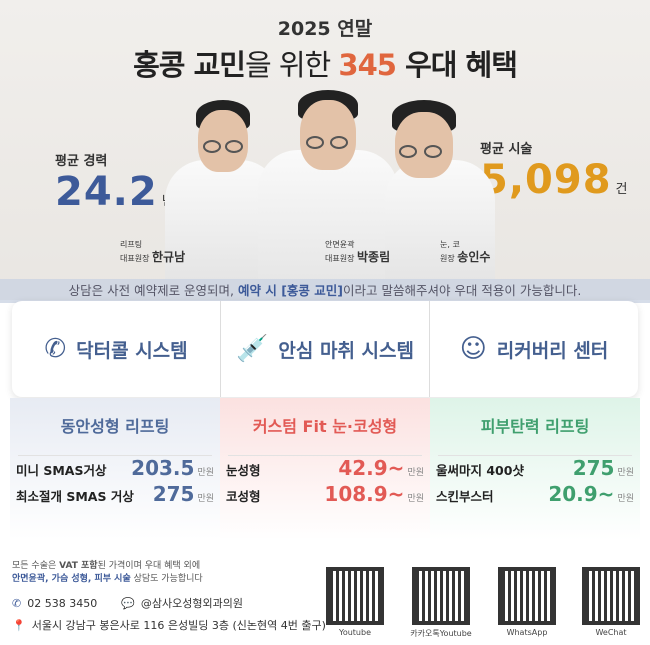  What do you see at coordinates (611, 632) in the screenshot?
I see `qr-label: WeChat` at bounding box center [611, 632].